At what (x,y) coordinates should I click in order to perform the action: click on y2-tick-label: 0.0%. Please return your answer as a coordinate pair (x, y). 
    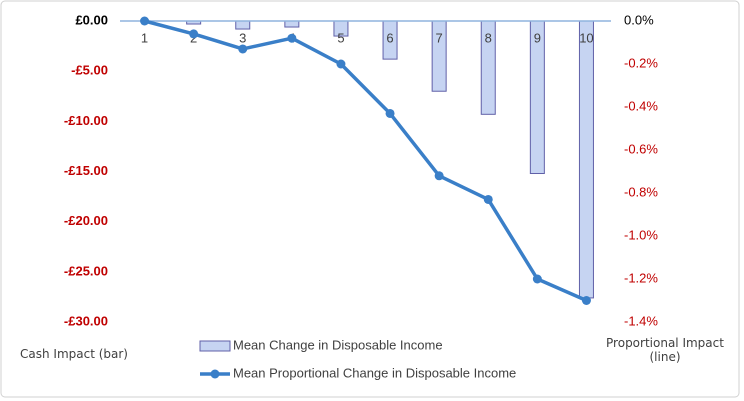
    Looking at the image, I should click on (639, 19).